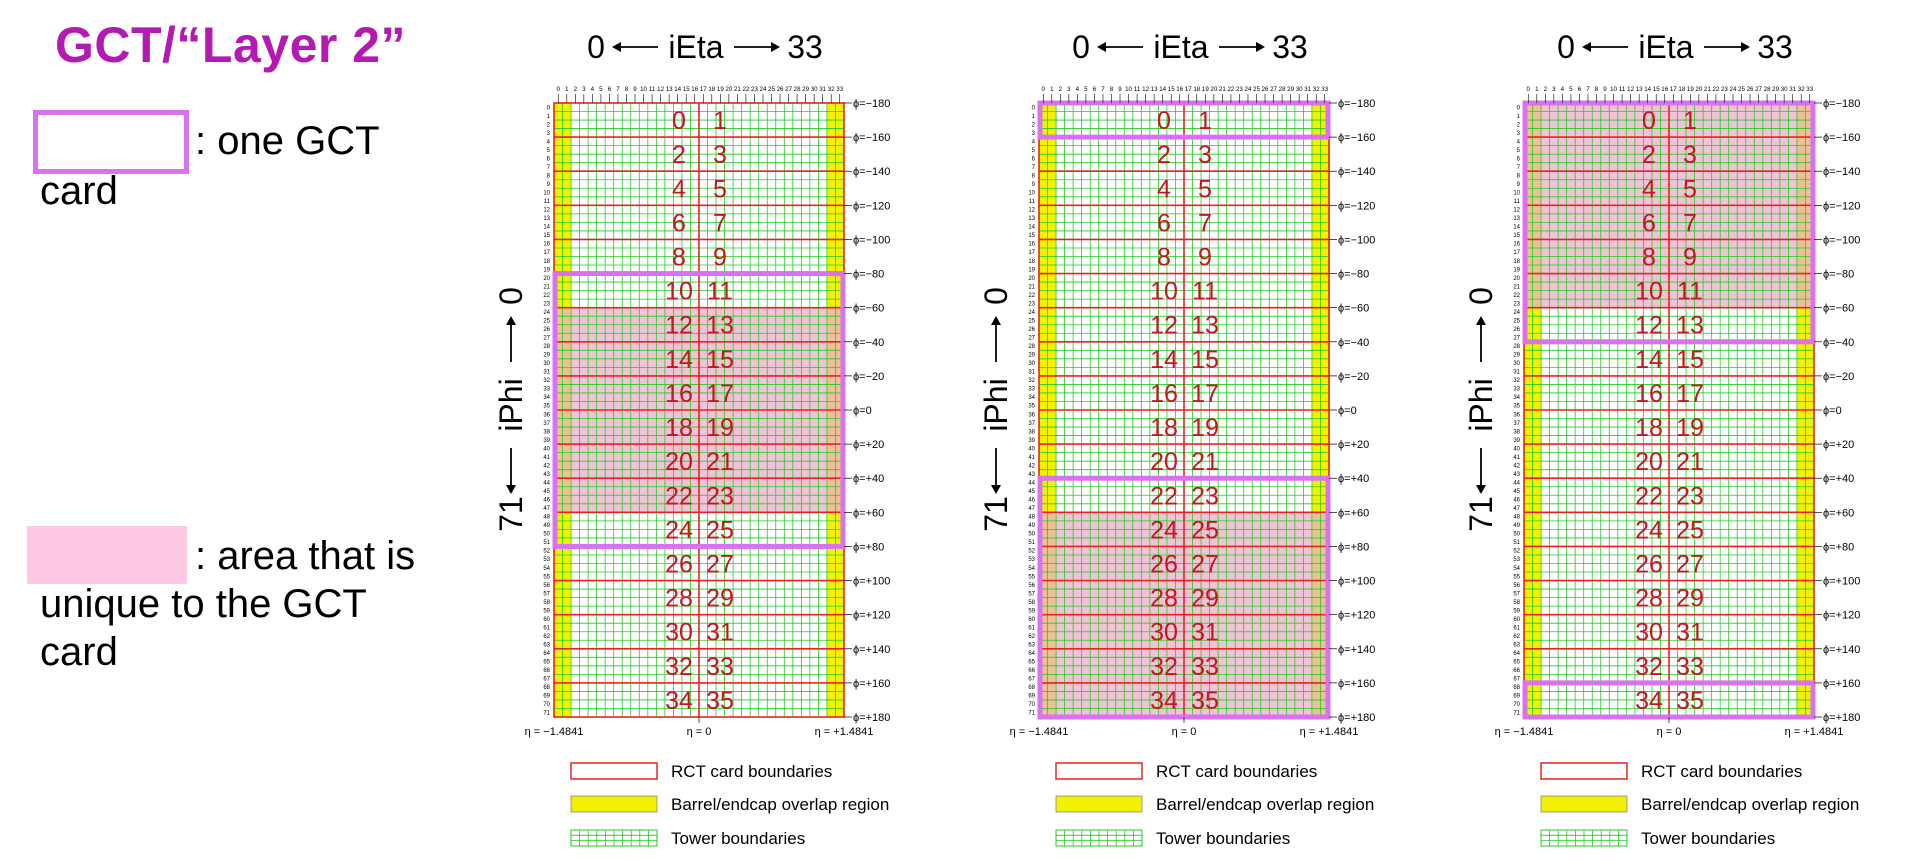  Describe the element at coordinates (1031, 339) in the screenshot. I see `iphi-tick-label-27: 27` at that location.